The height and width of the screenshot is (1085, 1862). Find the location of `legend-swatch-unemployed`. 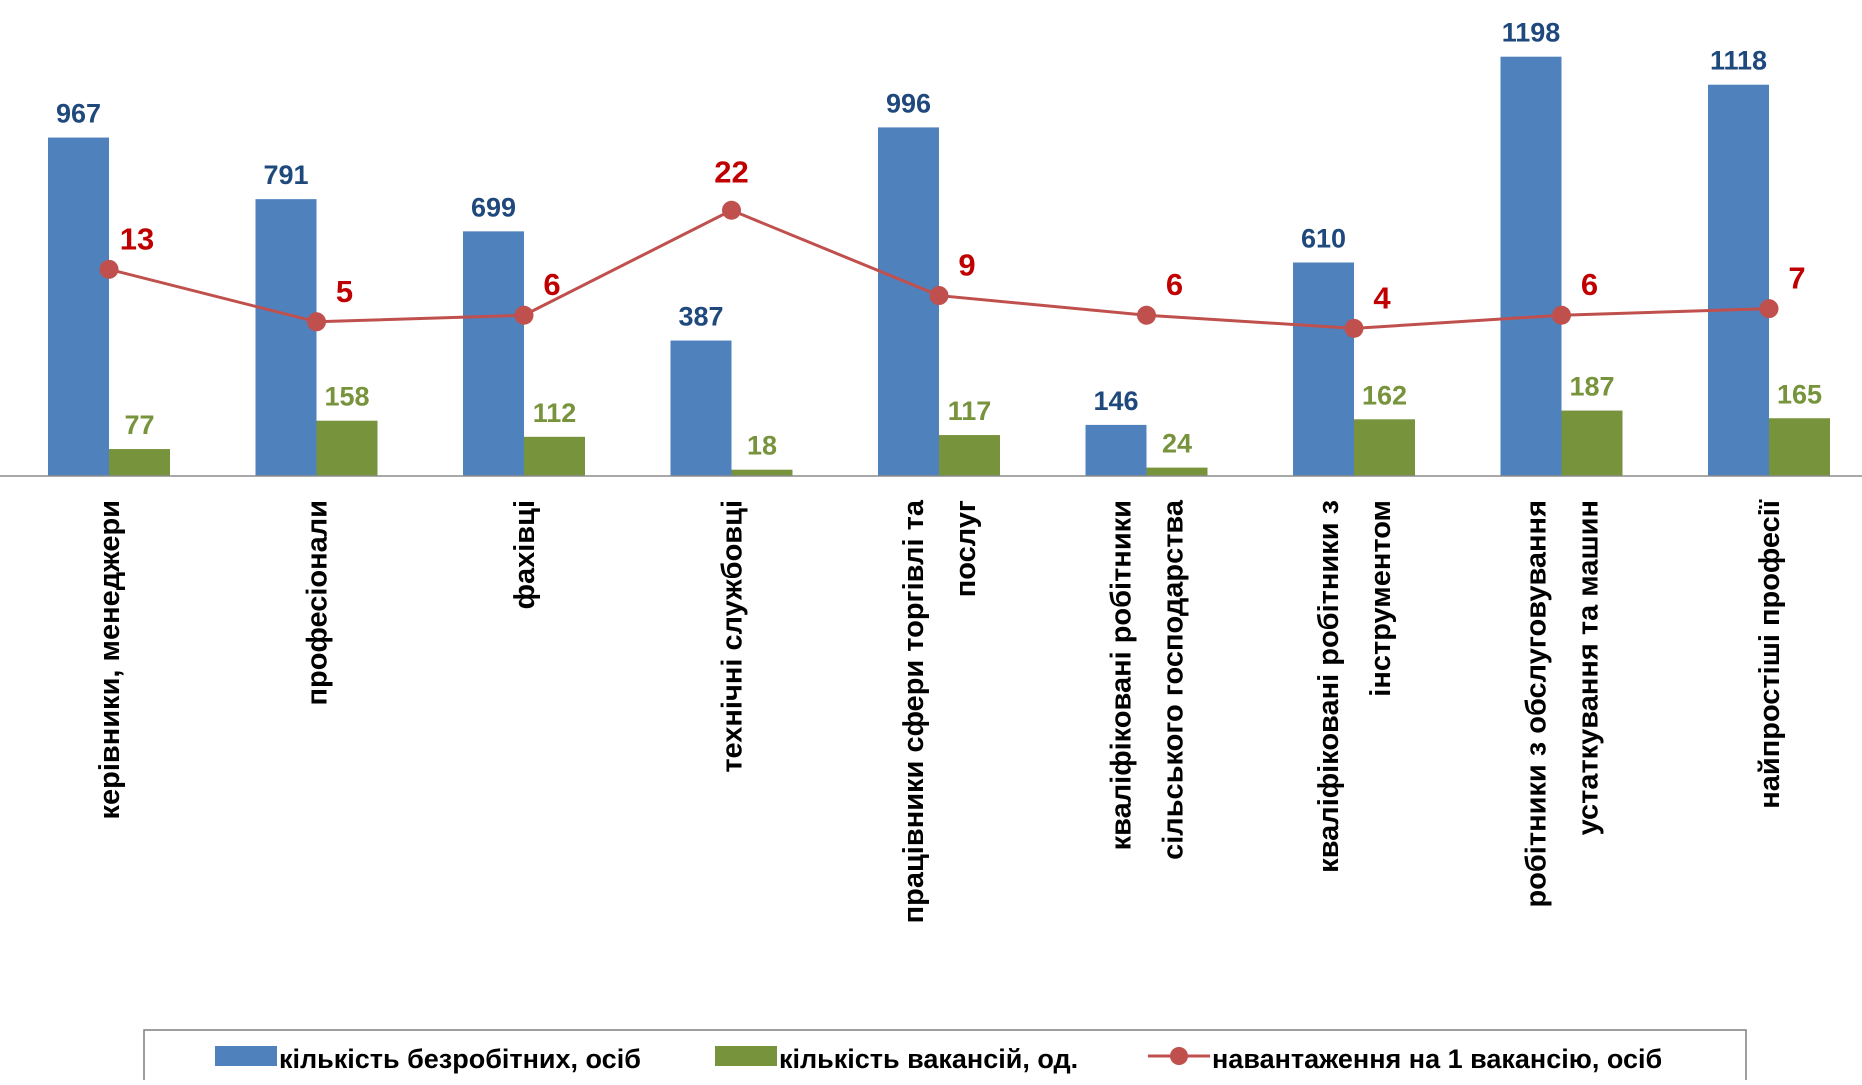

legend-swatch-unemployed is located at coordinates (246, 1056).